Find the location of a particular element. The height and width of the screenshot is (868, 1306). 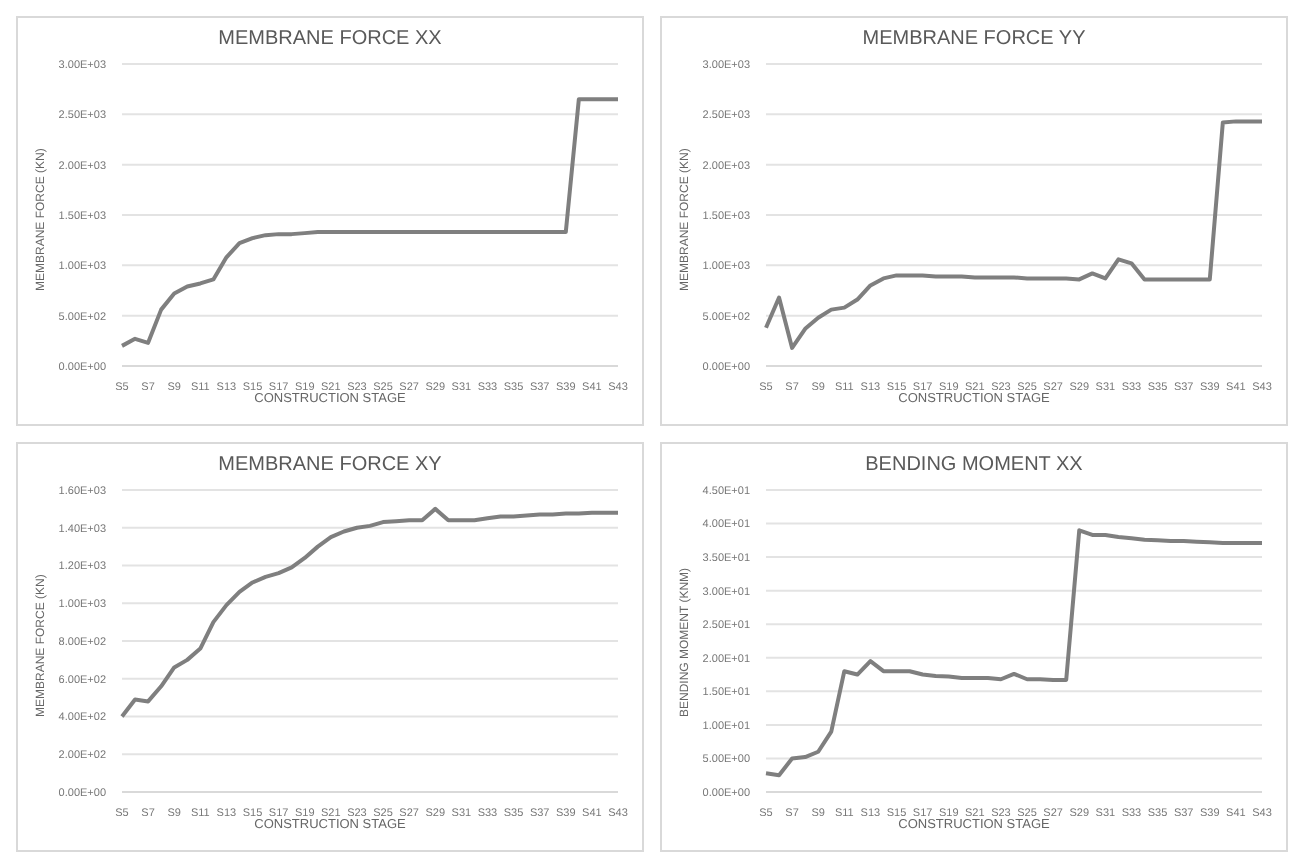

chart-title: MEMBRANE FORCE YY is located at coordinates (974, 41).